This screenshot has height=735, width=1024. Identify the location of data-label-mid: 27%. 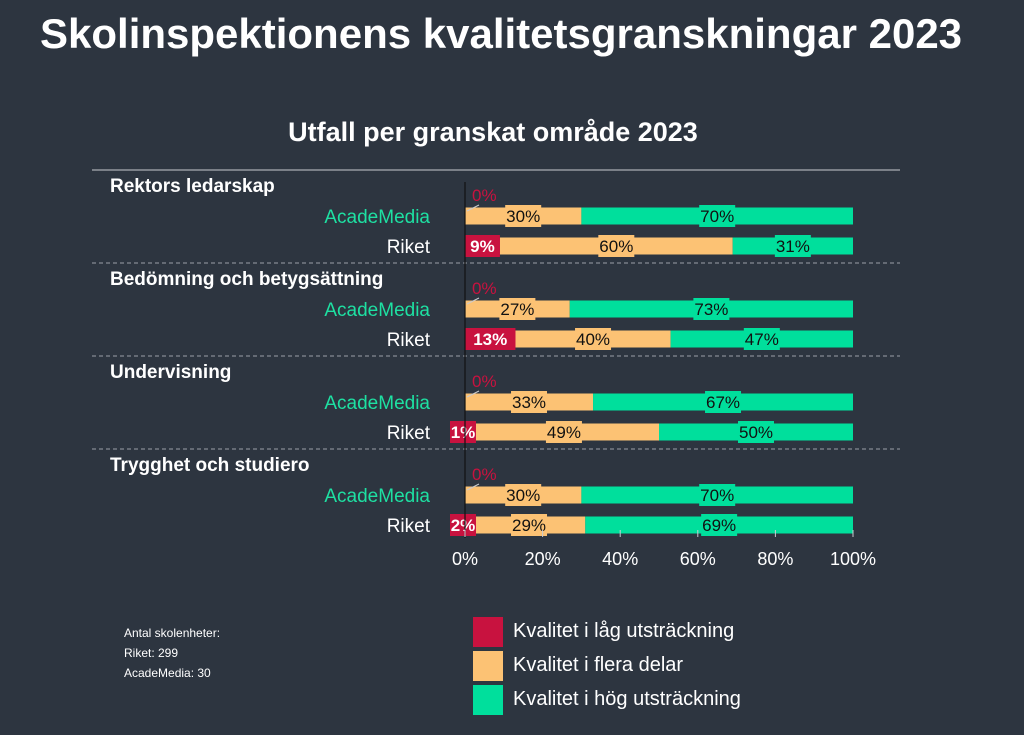
(517, 309).